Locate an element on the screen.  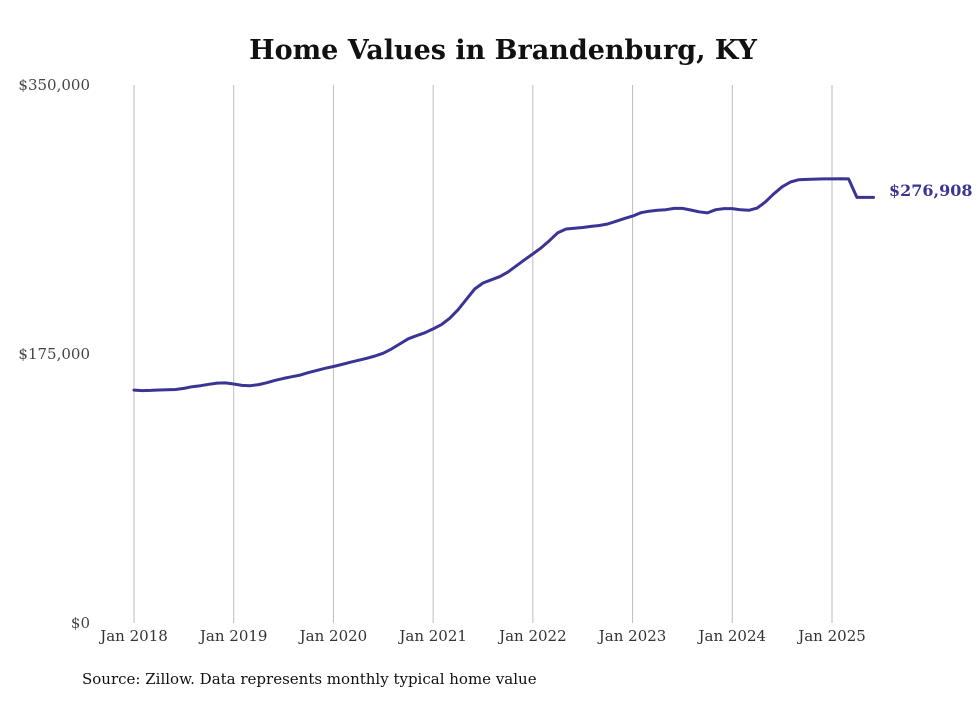
x-tick-label: Jan 2023 is located at coordinates (632, 636).